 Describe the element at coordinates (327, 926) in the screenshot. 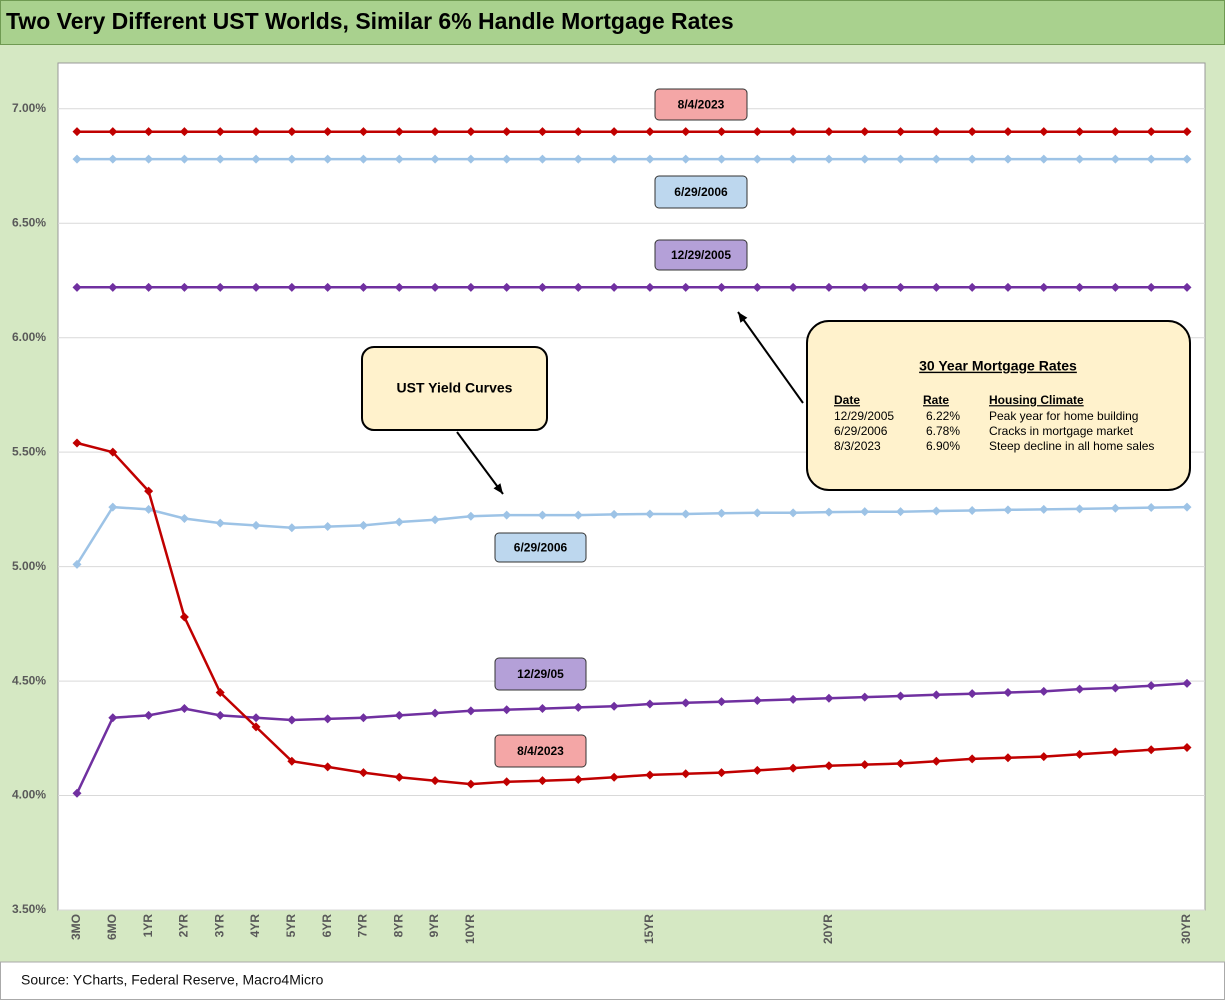

I see `x-tick-label: 6YR` at that location.